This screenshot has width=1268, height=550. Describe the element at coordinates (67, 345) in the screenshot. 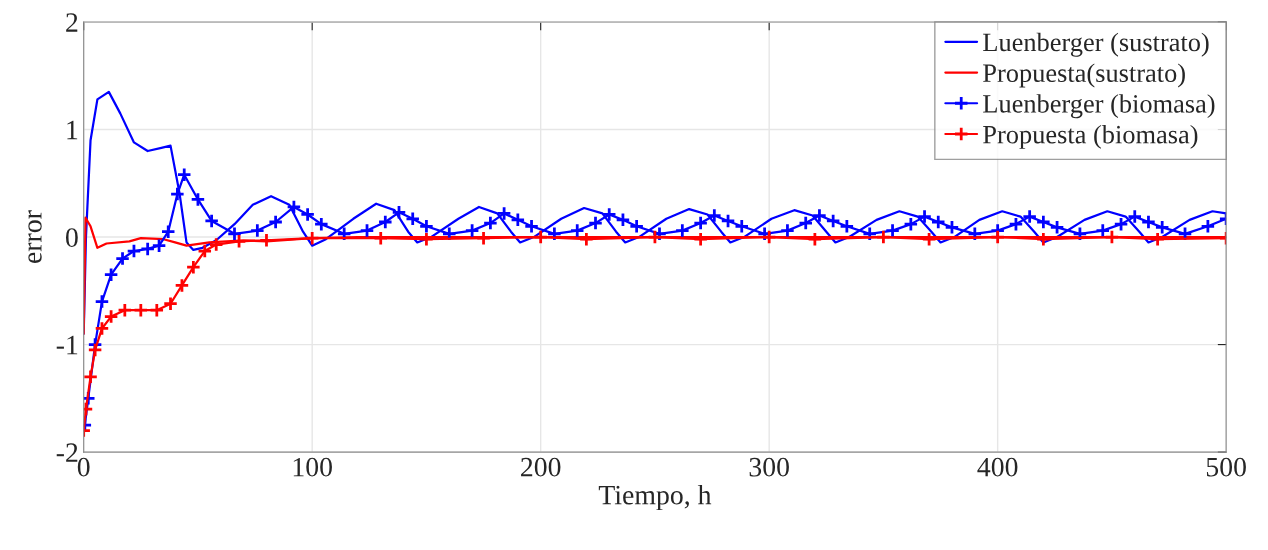

I see `y-tick-label: -1` at that location.